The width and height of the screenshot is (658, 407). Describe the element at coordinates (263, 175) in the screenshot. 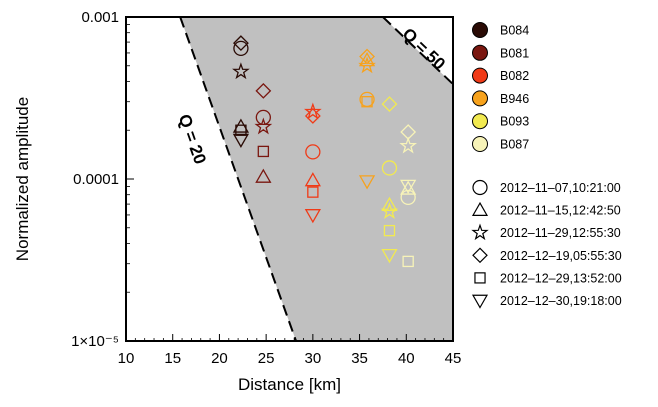

I see `point-b081-triangle` at that location.